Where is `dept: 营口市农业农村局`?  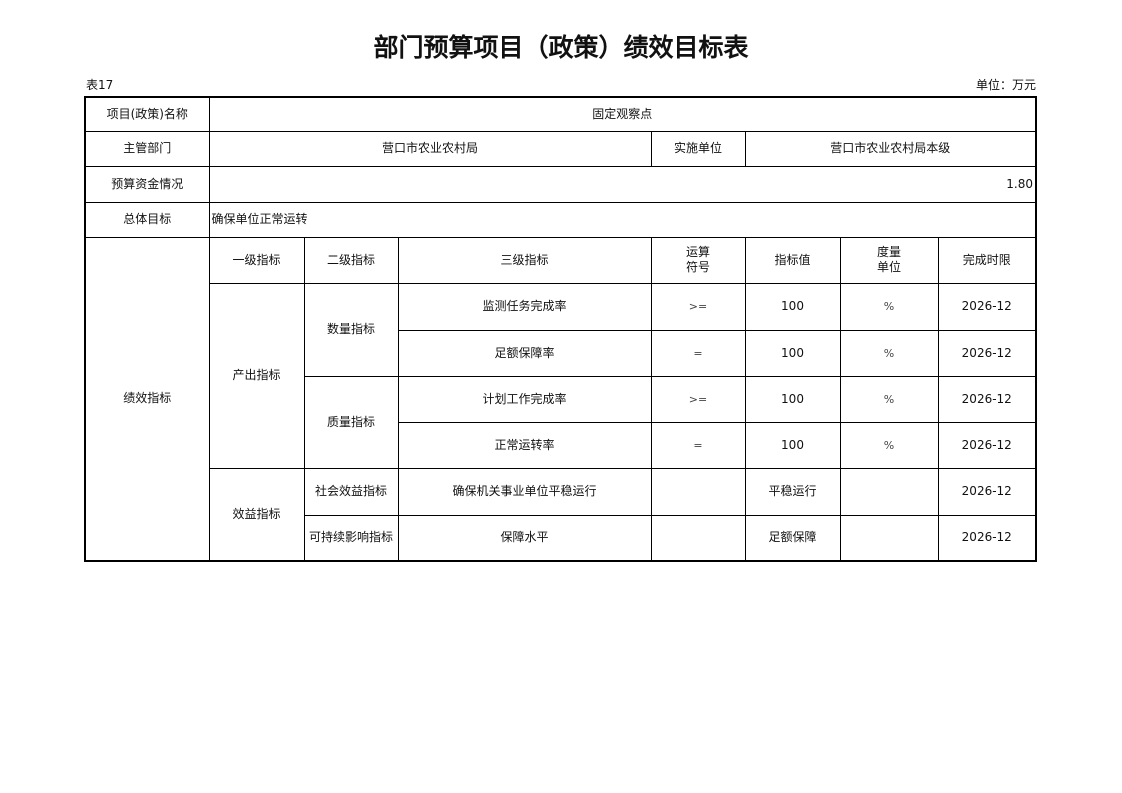
dept: 营口市农业农村局 is located at coordinates (430, 148).